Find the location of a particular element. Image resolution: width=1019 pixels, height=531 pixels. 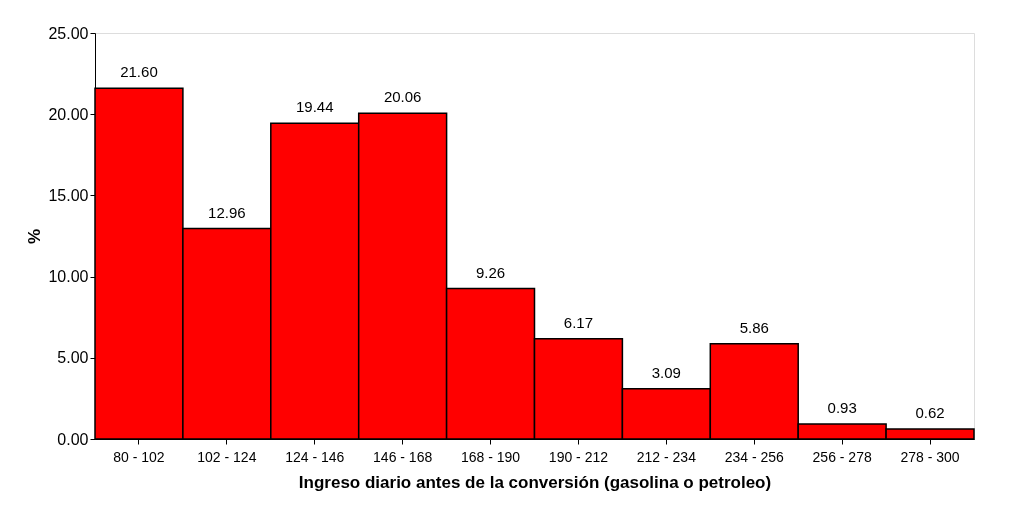

data-label: 21.60 is located at coordinates (139, 72).